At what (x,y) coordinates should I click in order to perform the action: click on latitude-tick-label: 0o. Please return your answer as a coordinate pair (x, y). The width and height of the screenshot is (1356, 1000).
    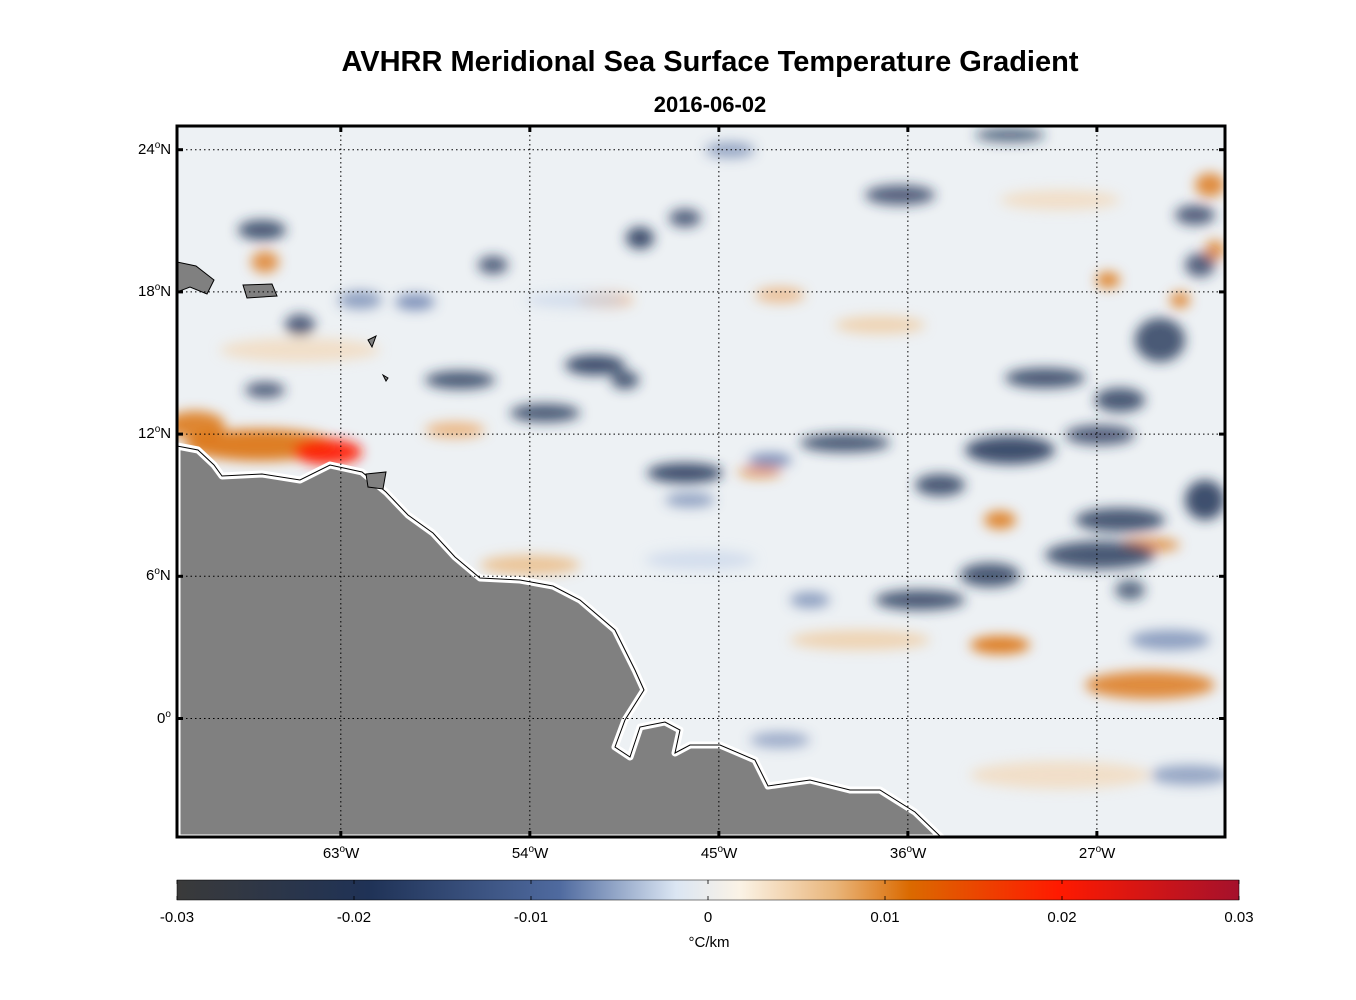
    Looking at the image, I should click on (164, 717).